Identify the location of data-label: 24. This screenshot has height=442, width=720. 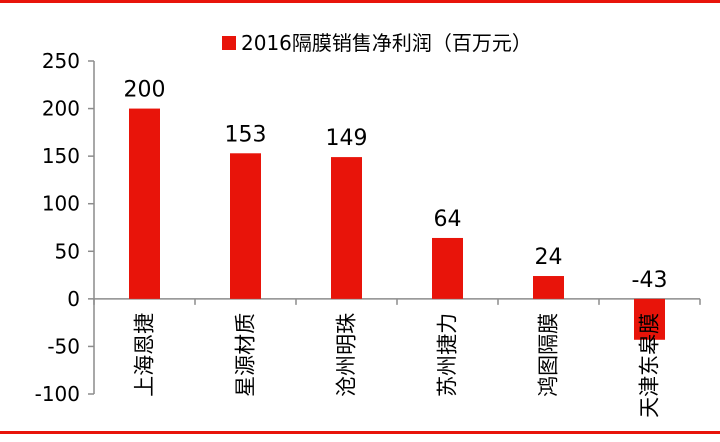
(549, 257).